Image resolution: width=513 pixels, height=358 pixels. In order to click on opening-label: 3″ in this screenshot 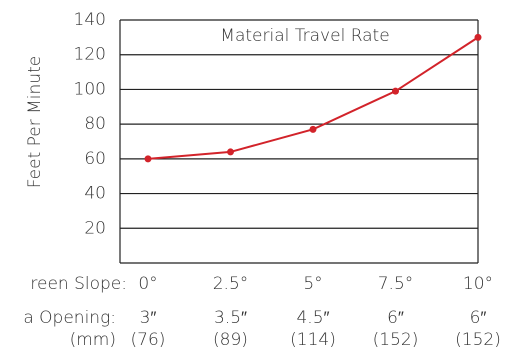, I will do `click(148, 318)`.